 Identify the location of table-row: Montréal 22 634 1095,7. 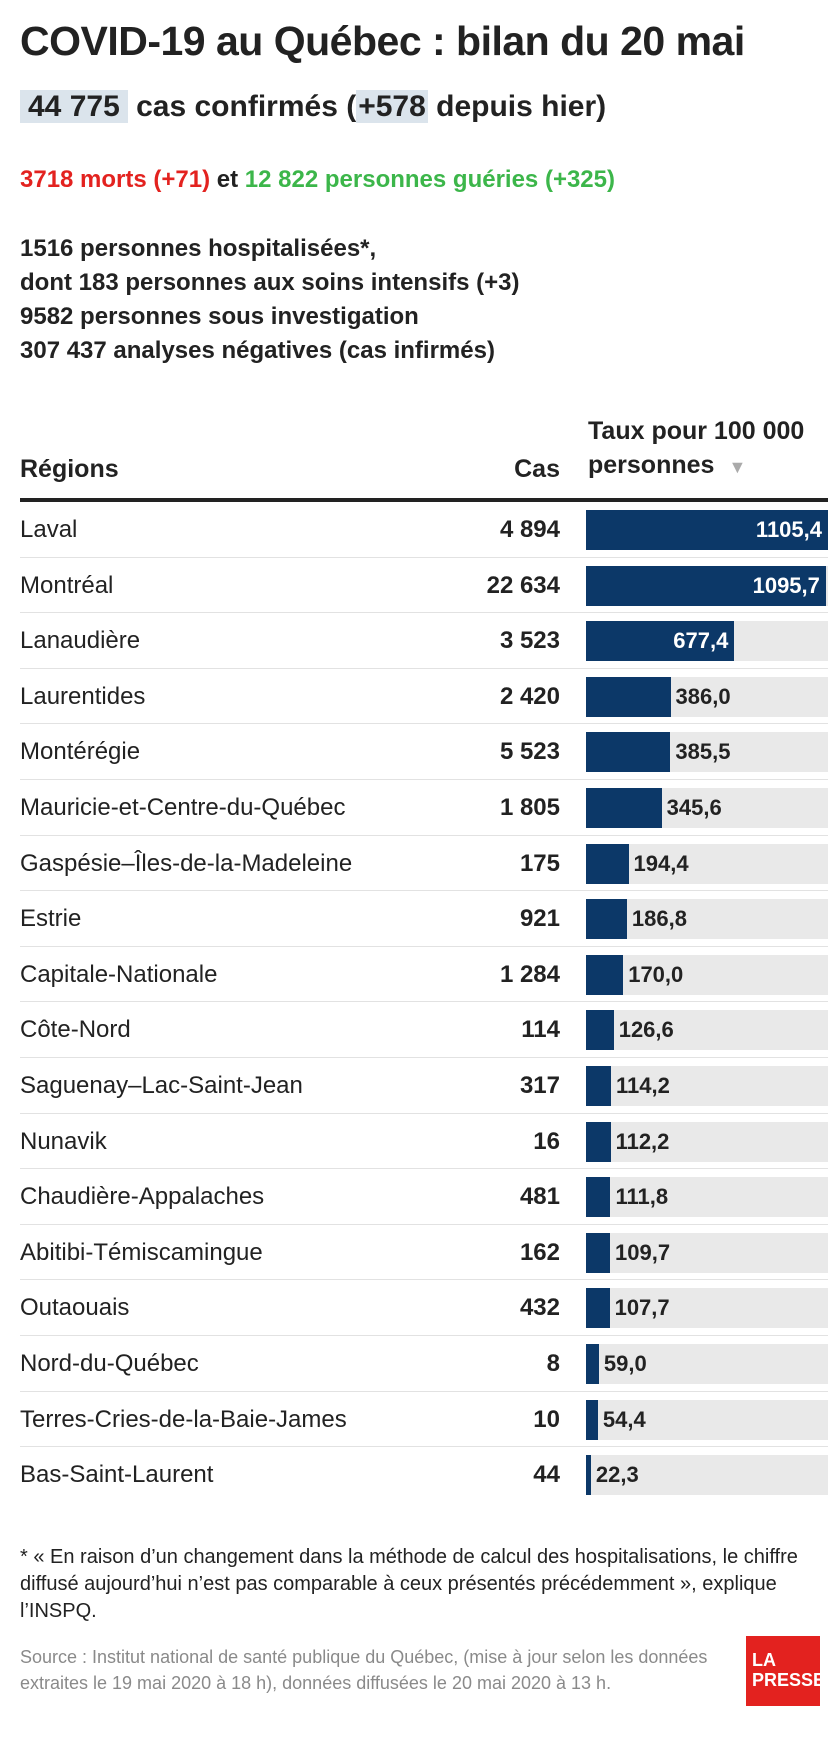
(424, 586).